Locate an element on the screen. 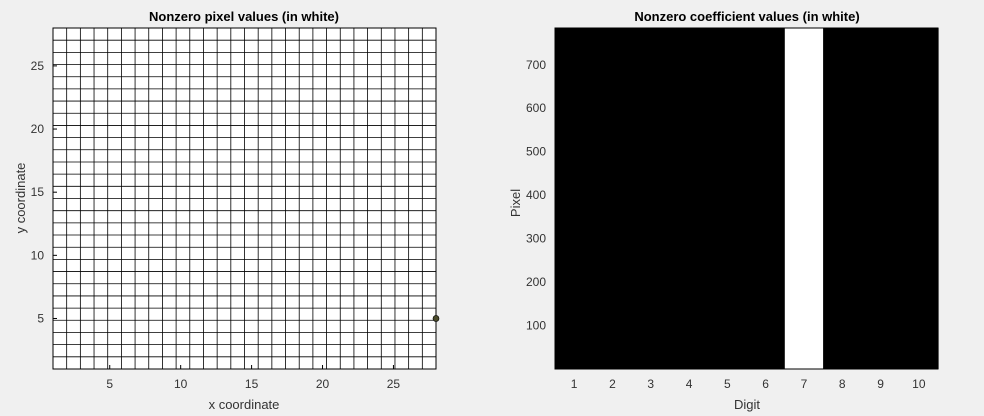 The height and width of the screenshot is (416, 984). coefficient-x-axis-label: Digit is located at coordinates (747, 404).